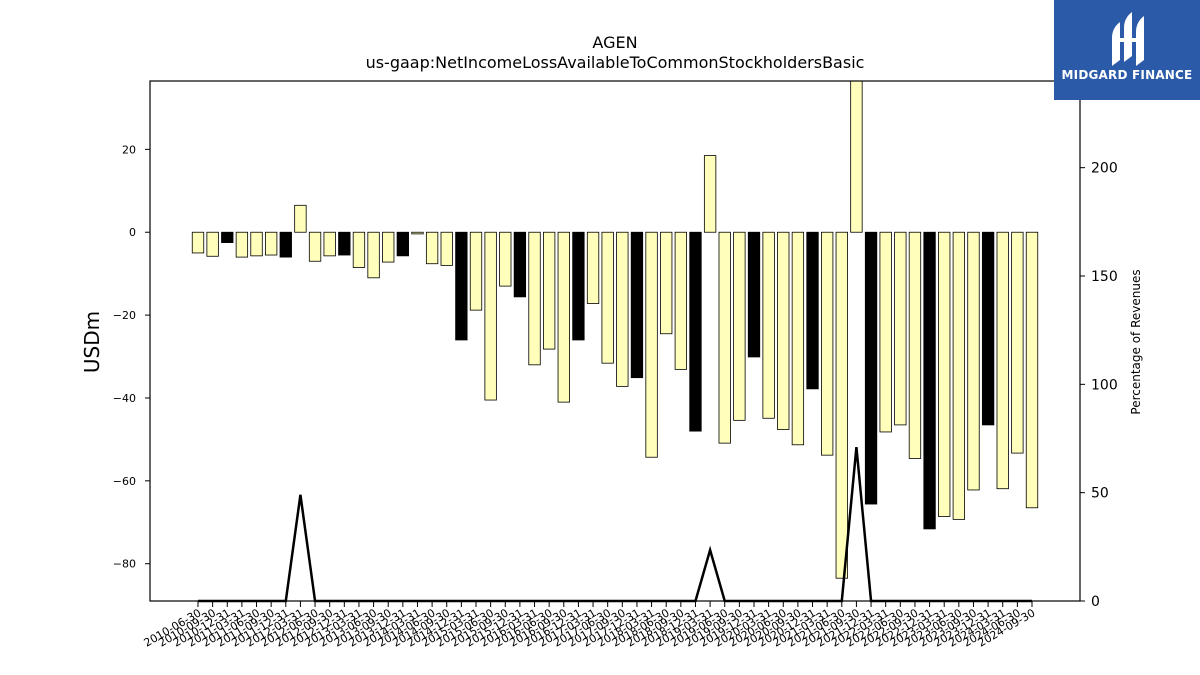 Image resolution: width=1200 pixels, height=675 pixels. I want to click on midgard-finance-logo: MIDGARD FINANCE, so click(1127, 50).